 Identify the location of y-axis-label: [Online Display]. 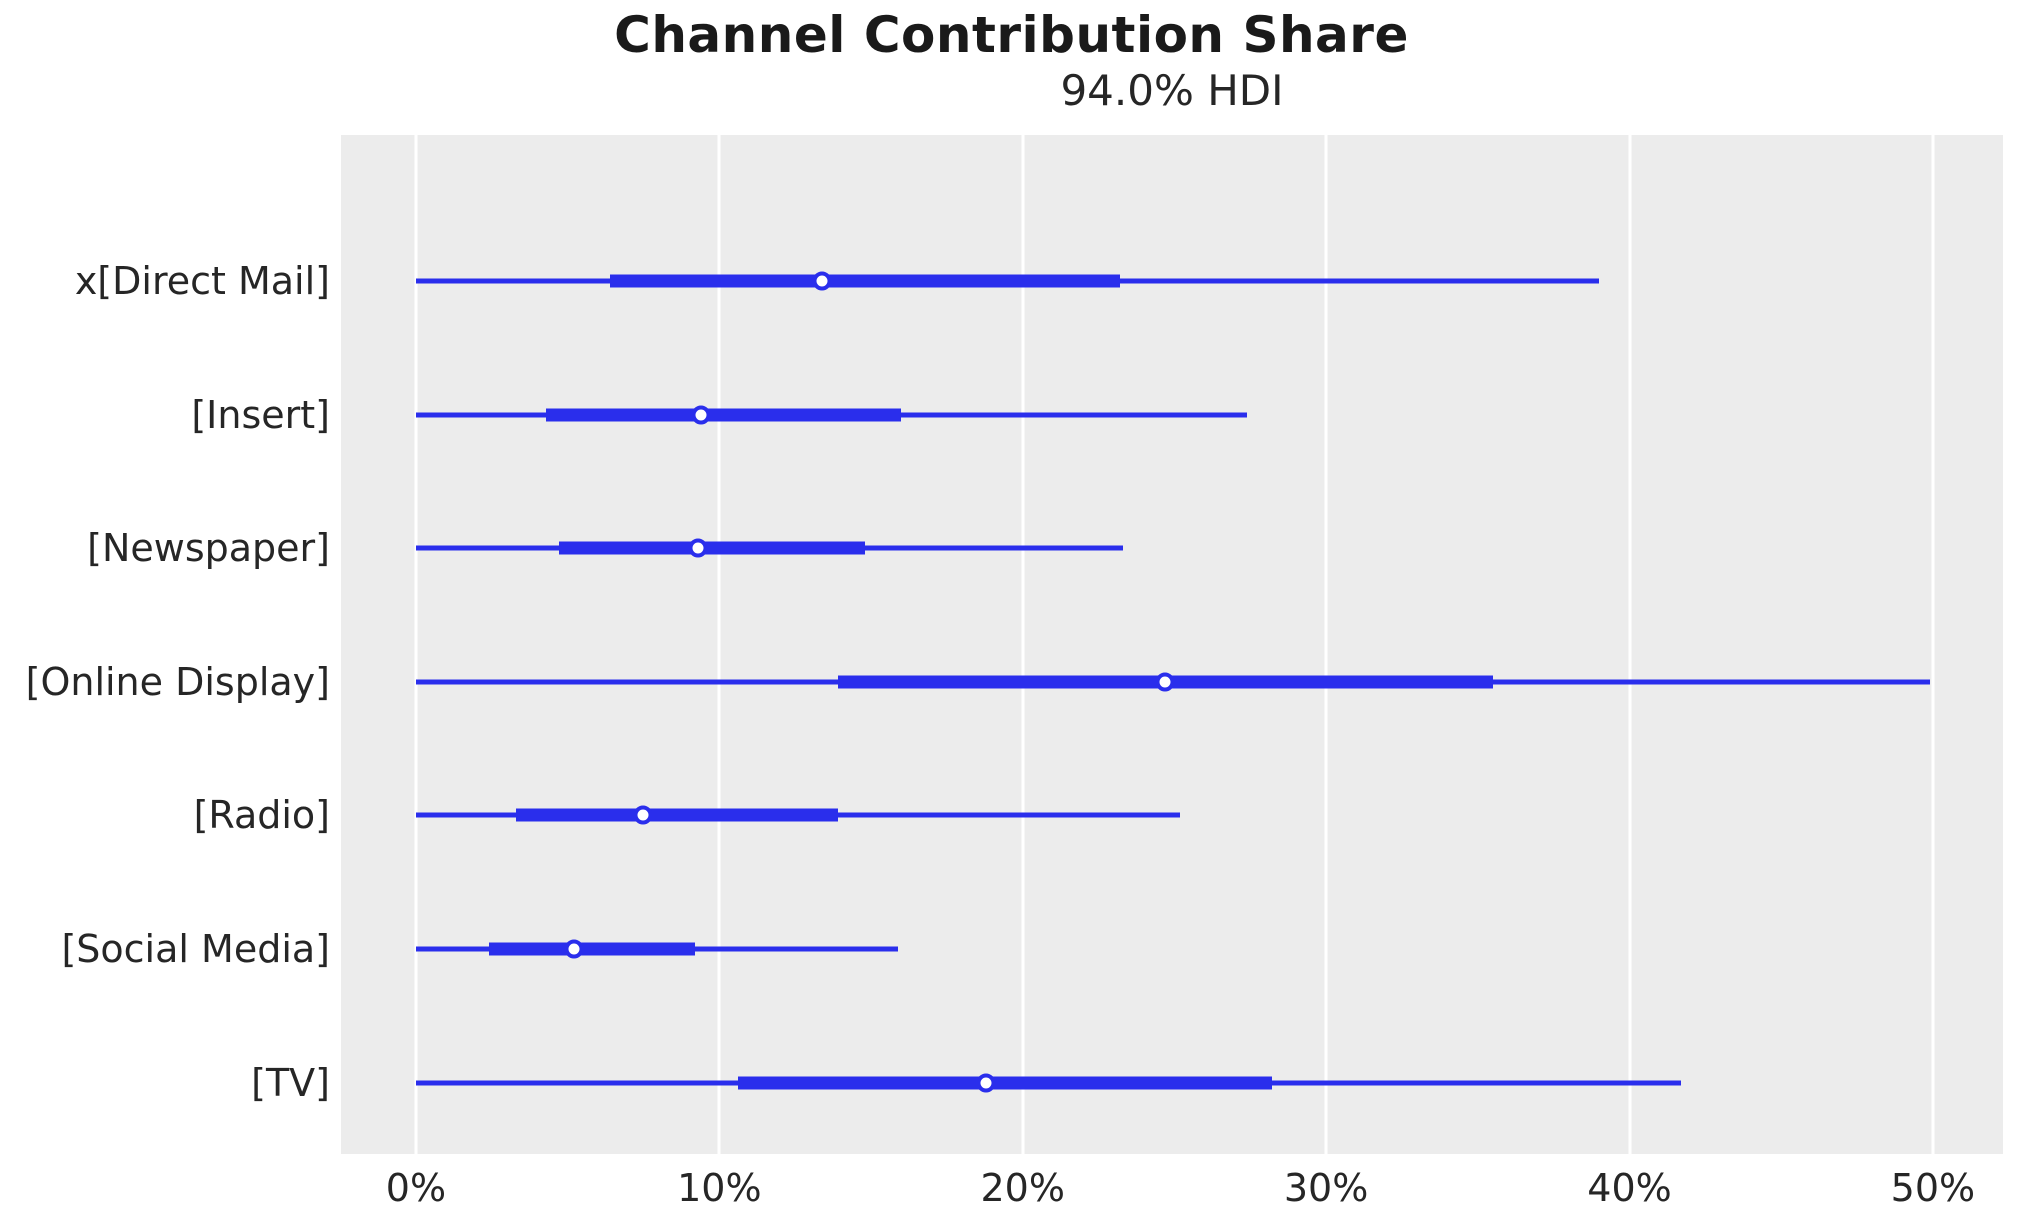
(177, 681).